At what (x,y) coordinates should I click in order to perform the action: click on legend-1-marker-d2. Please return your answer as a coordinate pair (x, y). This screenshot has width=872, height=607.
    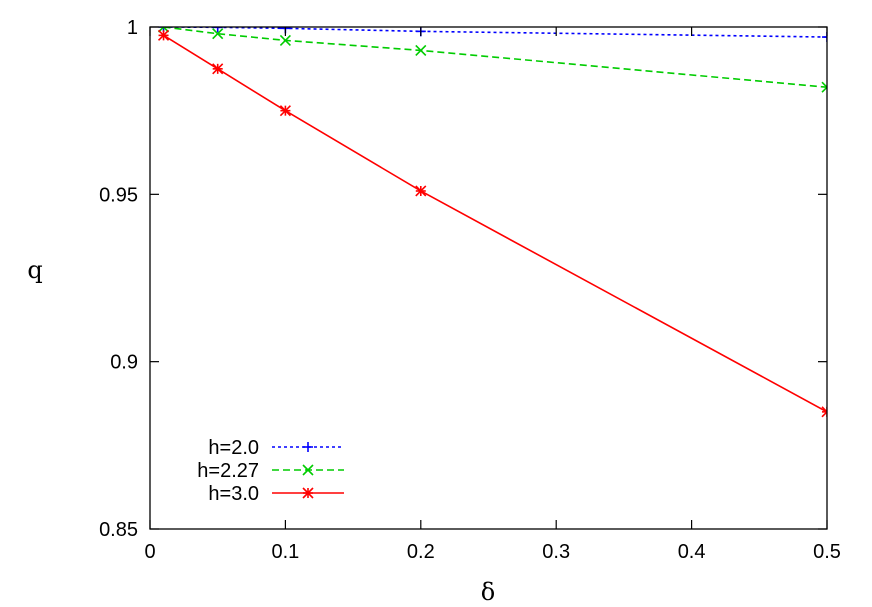
    Looking at the image, I should click on (308, 470).